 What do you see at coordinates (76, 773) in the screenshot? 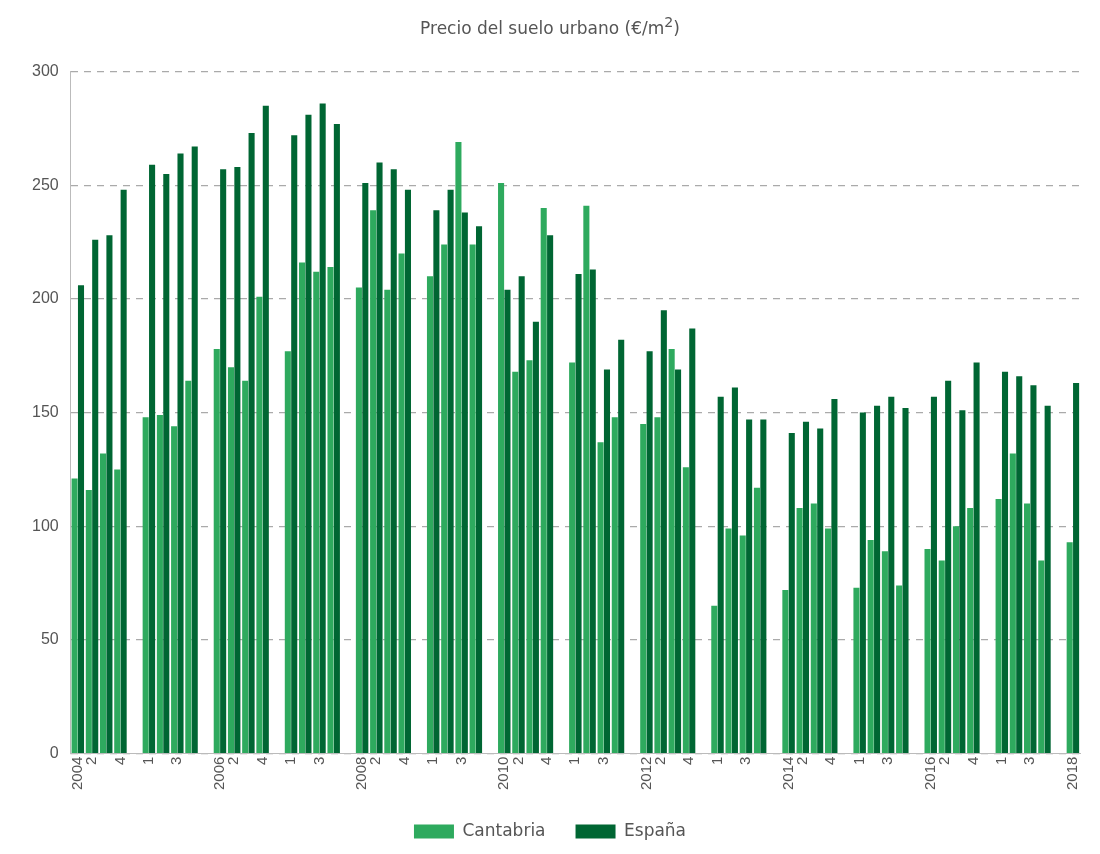
I see `x-tick-label: 2004` at bounding box center [76, 773].